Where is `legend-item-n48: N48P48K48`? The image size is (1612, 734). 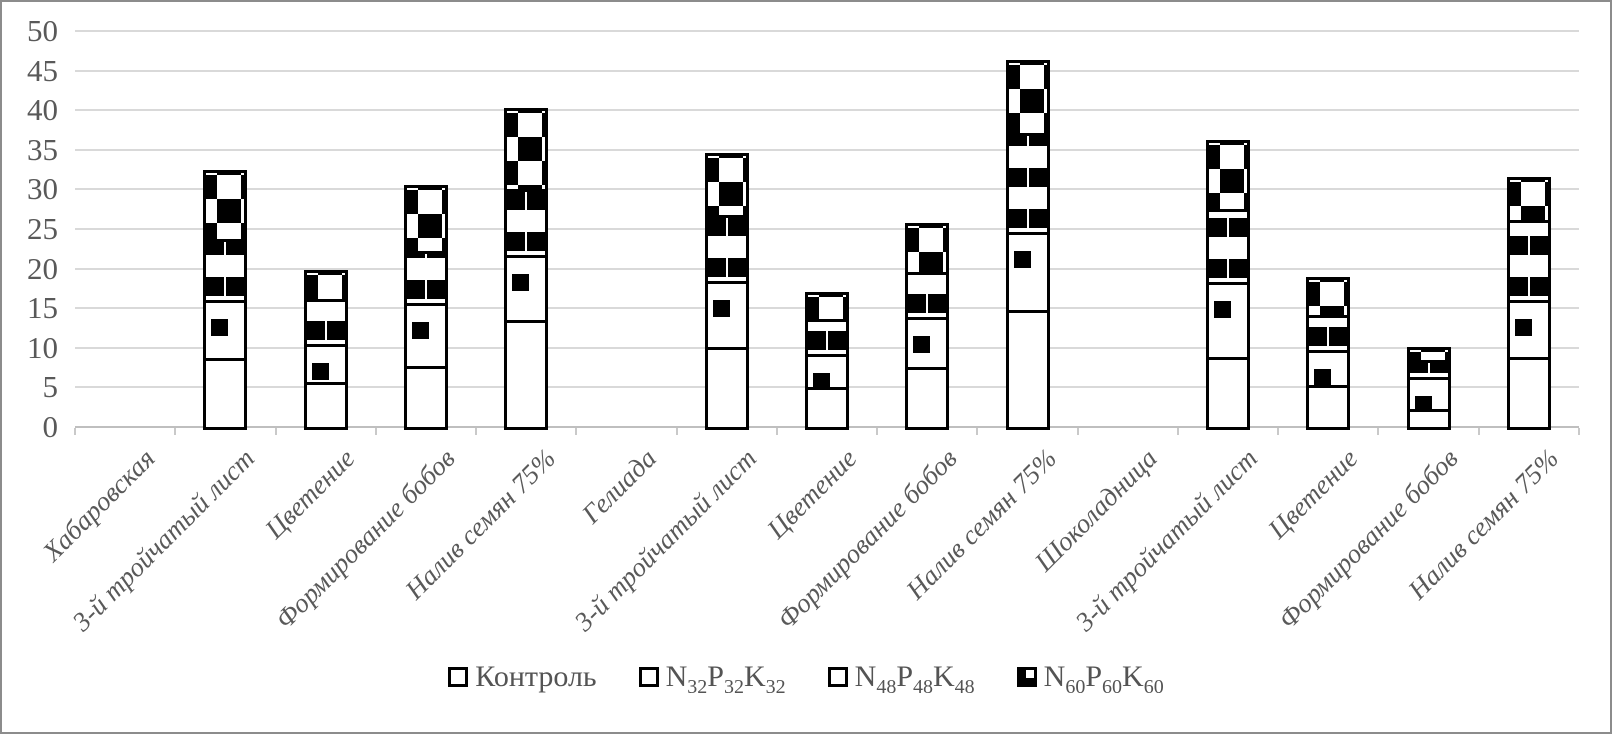
legend-item-n48: N48P48K48 is located at coordinates (901, 678).